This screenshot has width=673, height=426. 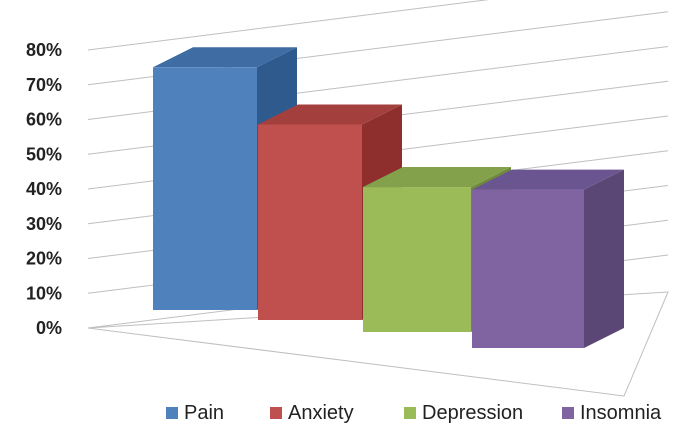 I want to click on legend: Pain Anxiety Depression Insomnia, so click(x=414, y=413).